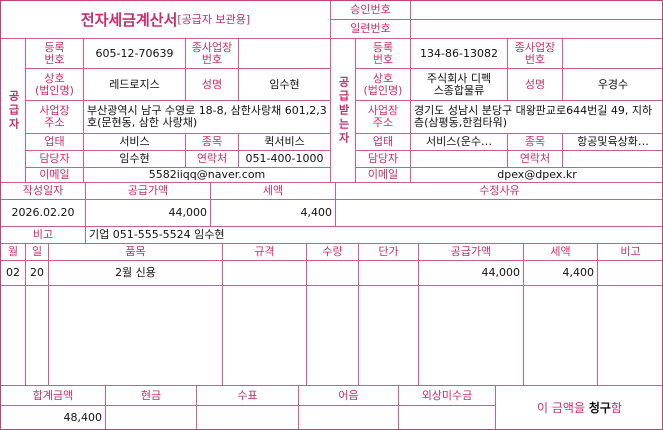  What do you see at coordinates (136, 252) in the screenshot?
I see `2: 품목` at bounding box center [136, 252].